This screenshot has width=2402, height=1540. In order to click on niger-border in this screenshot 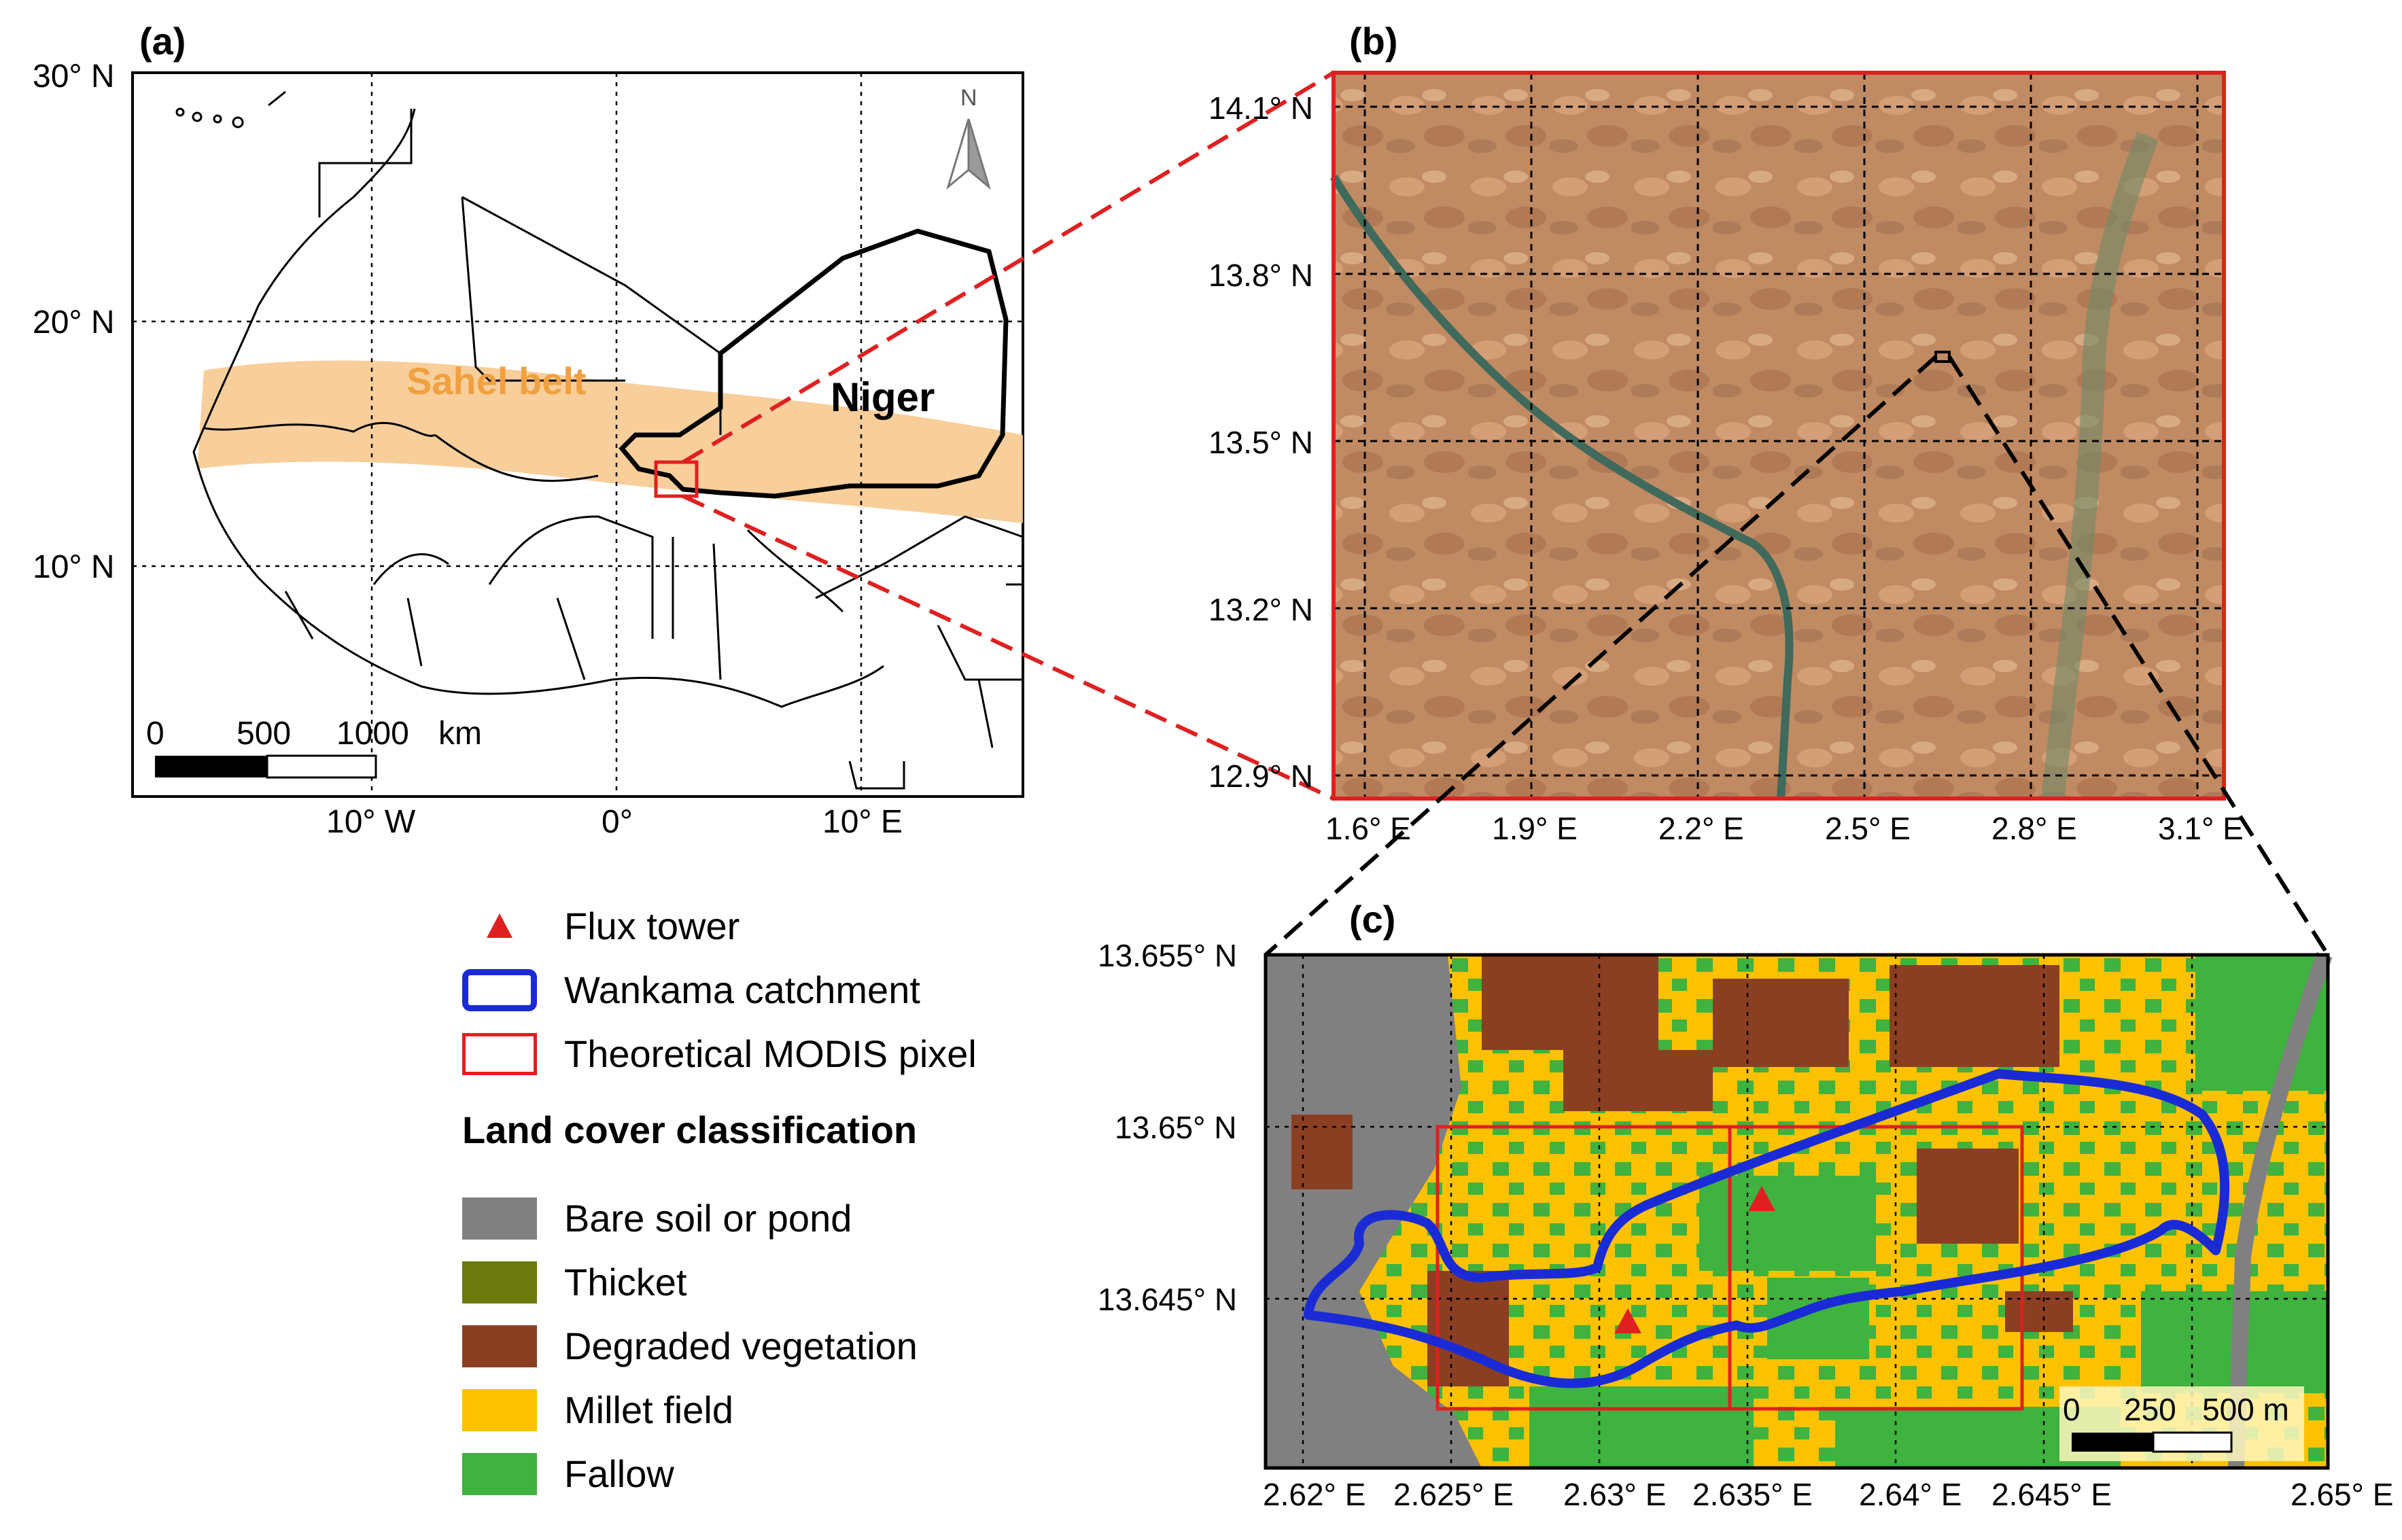, I will do `click(814, 364)`.